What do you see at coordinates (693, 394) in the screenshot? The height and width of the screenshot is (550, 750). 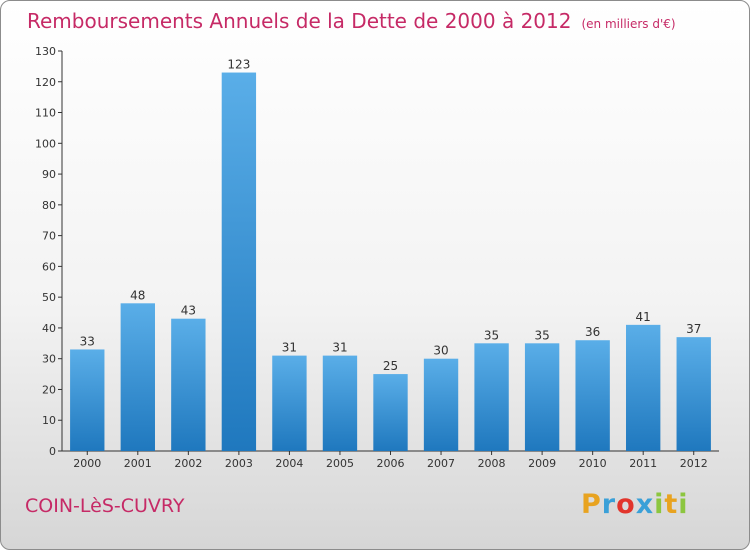 I see `bar-2012` at bounding box center [693, 394].